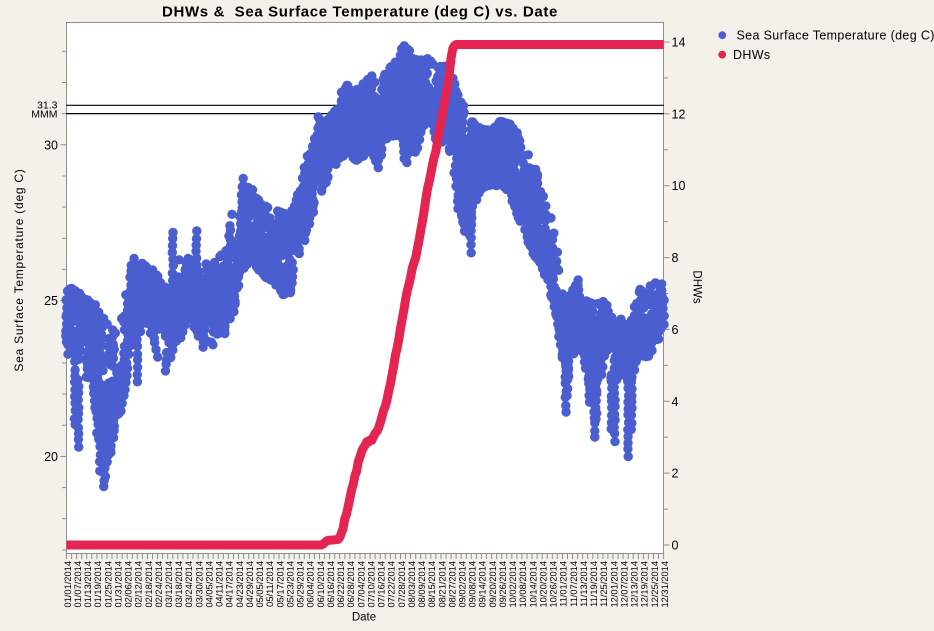 This screenshot has height=631, width=934. Describe the element at coordinates (655, 584) in the screenshot. I see `svg-text: 12/25/2014` at that location.